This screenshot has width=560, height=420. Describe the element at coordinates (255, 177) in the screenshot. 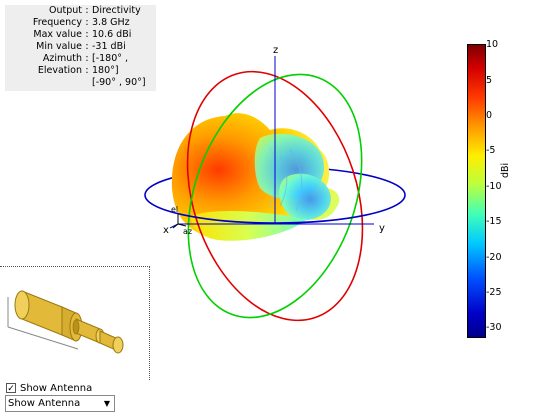

I see `pattern-surface` at that location.